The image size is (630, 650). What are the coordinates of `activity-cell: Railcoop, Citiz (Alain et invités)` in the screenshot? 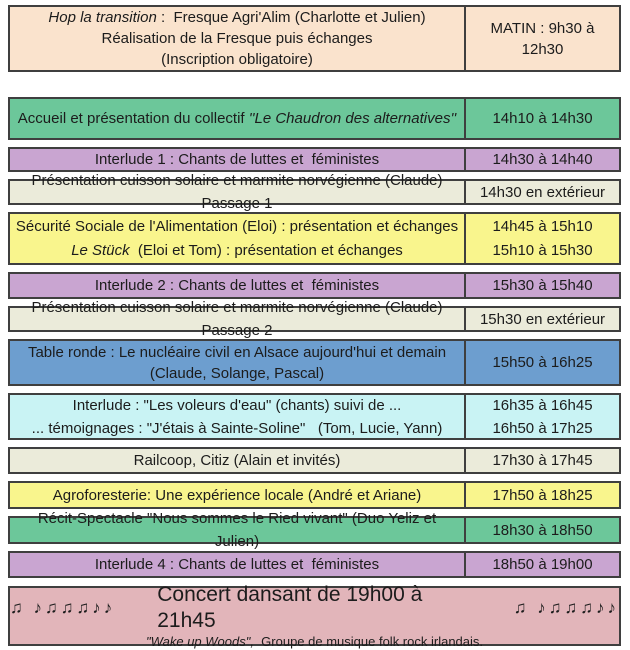 It's located at (237, 460).